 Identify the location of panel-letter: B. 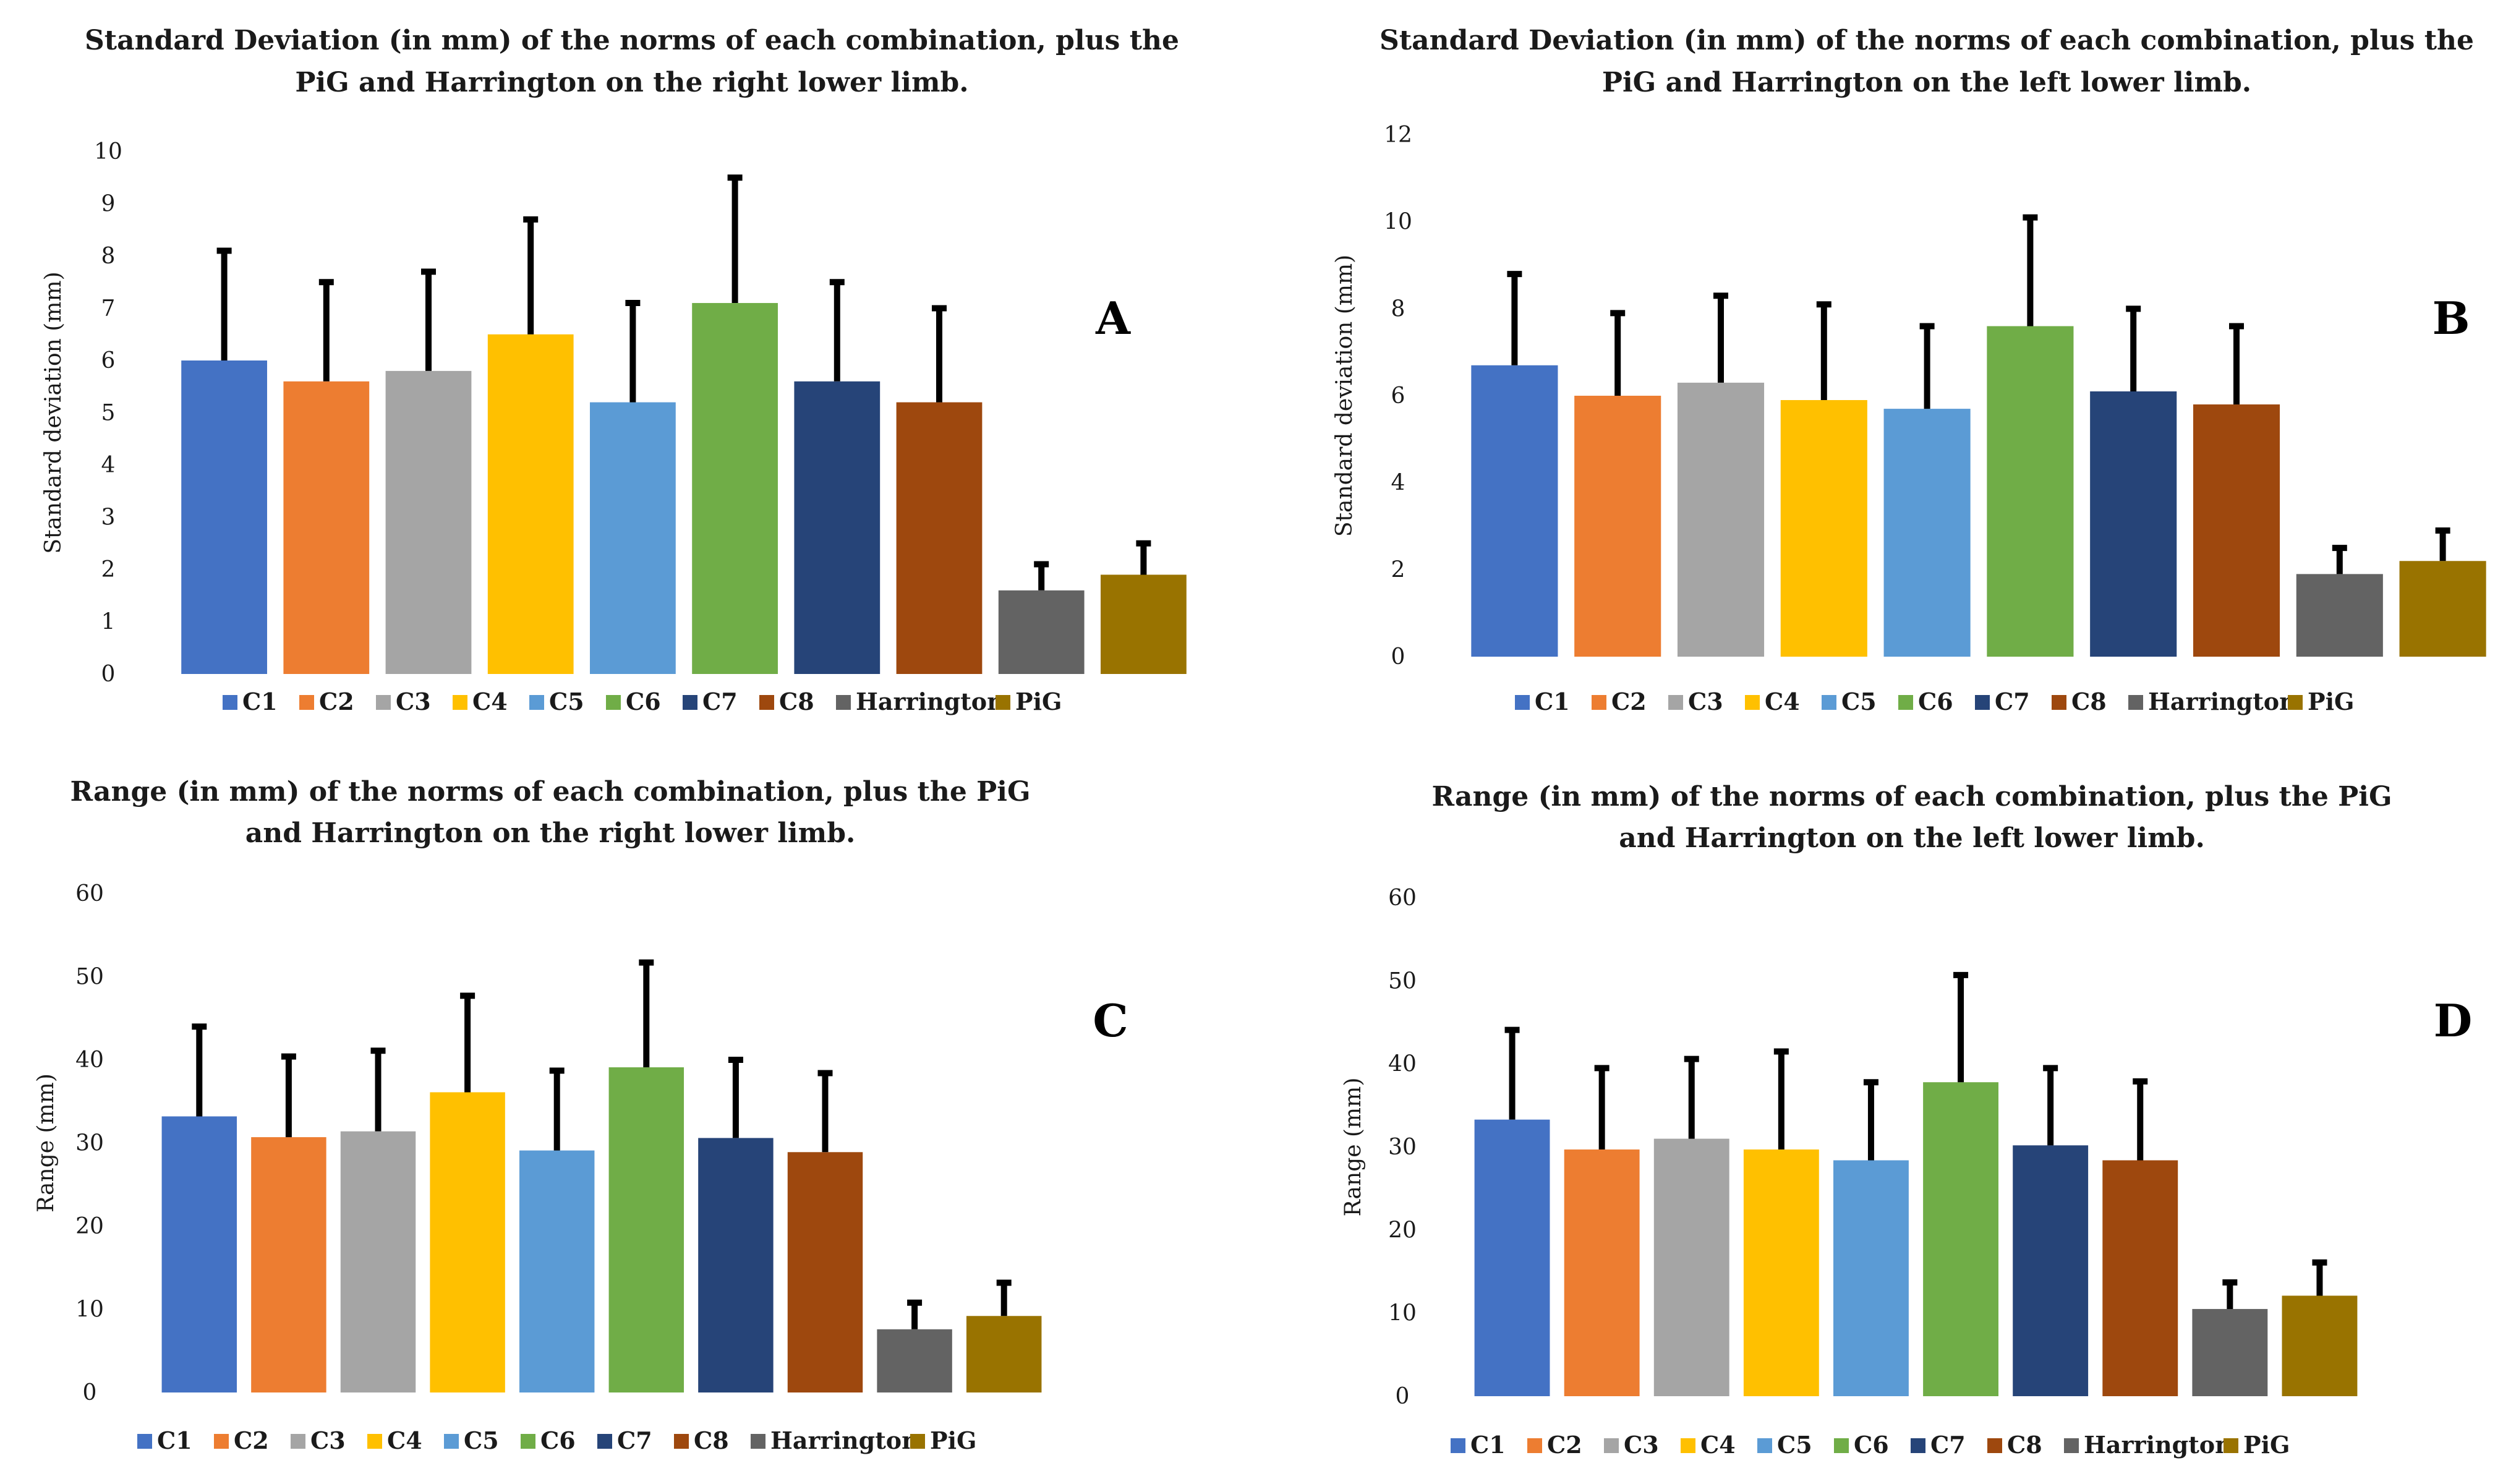
(2451, 318).